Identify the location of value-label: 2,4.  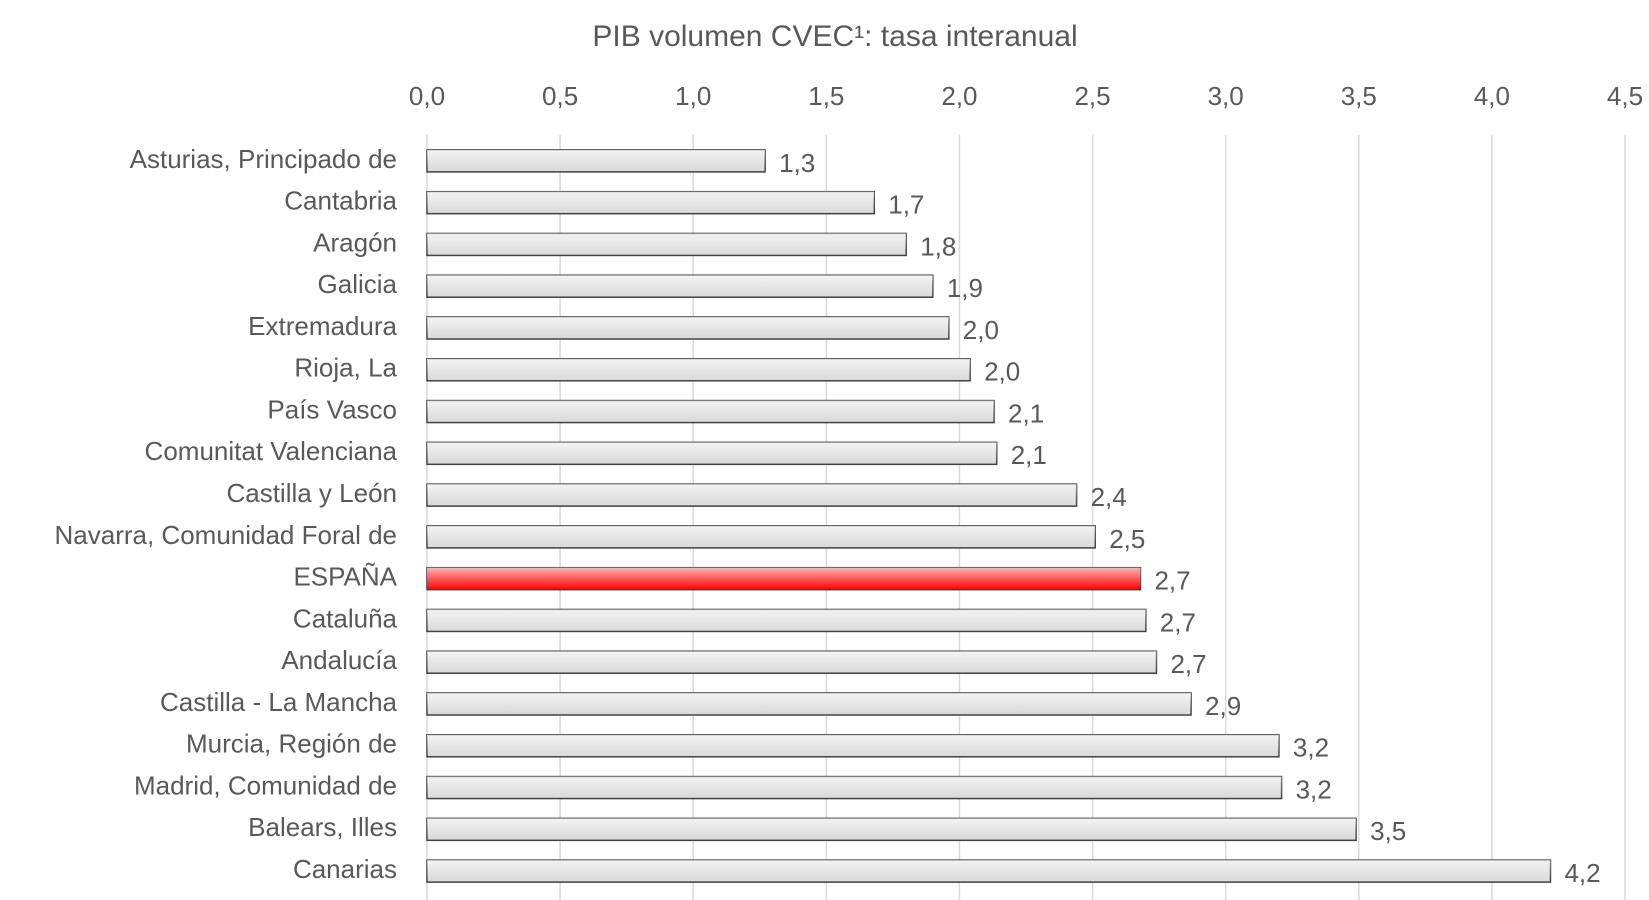
(1109, 497).